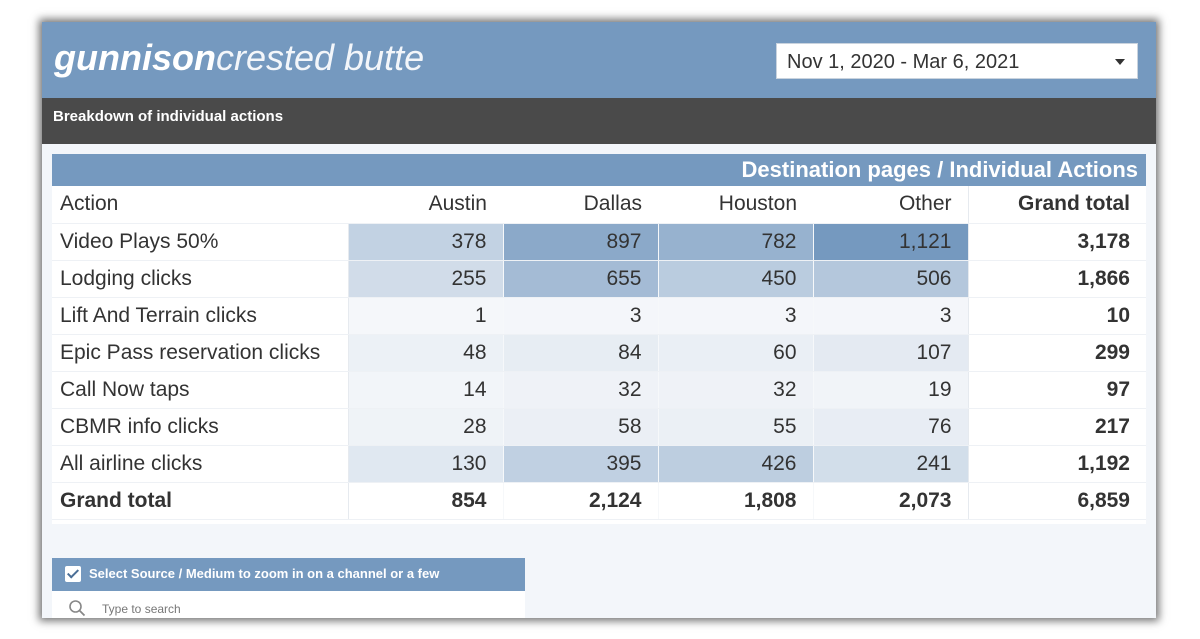 The image size is (1200, 639). I want to click on value-cell: 395, so click(580, 464).